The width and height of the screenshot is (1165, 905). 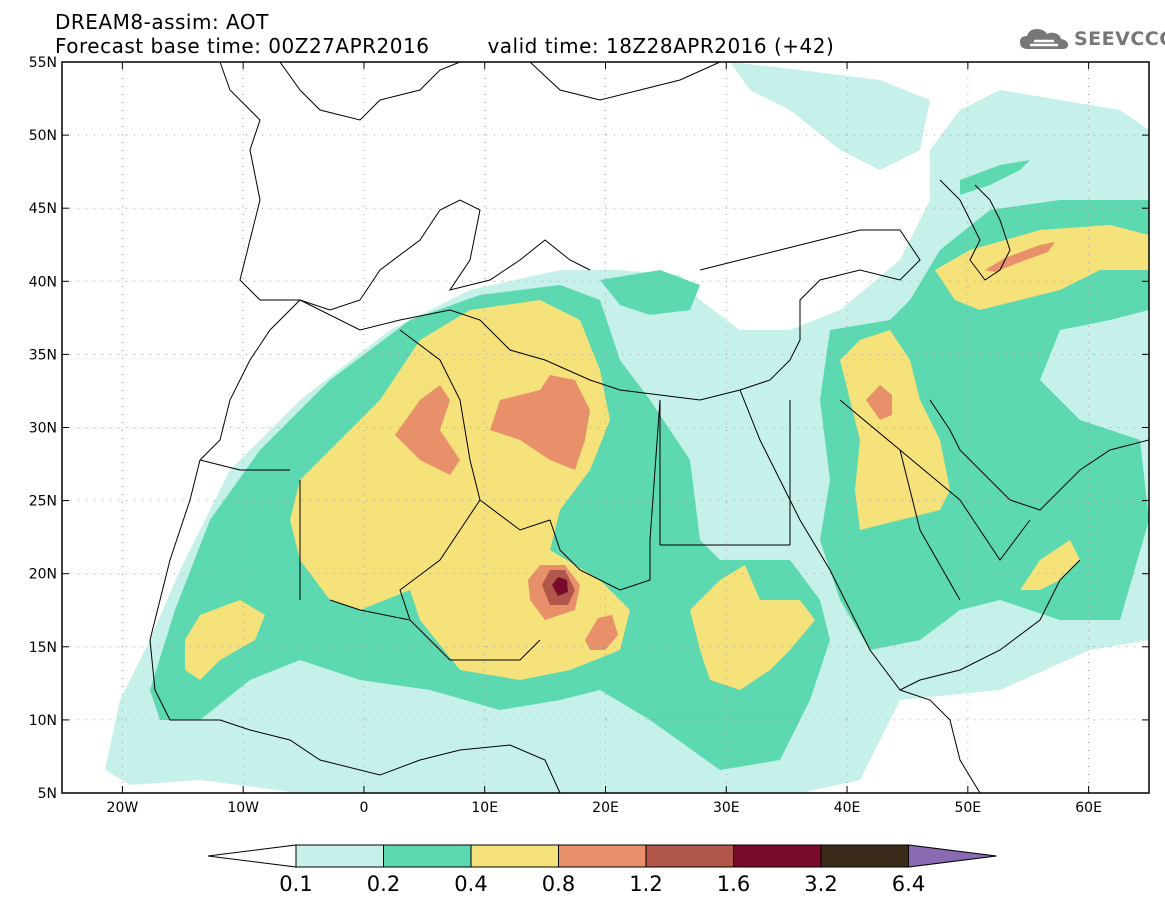 I want to click on aot-level-0.2-east, so click(x=984, y=425).